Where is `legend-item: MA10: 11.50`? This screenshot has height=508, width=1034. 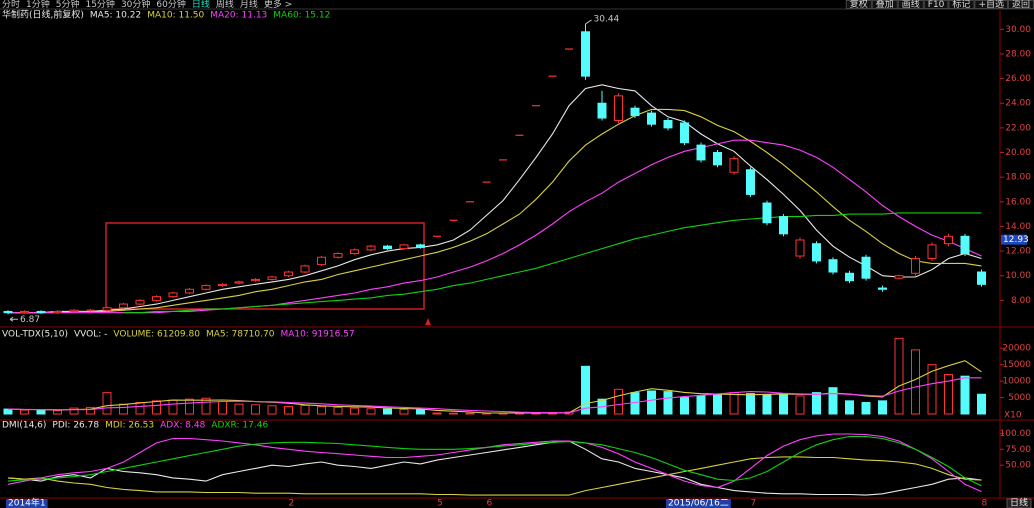 legend-item: MA10: 11.50 is located at coordinates (175, 16).